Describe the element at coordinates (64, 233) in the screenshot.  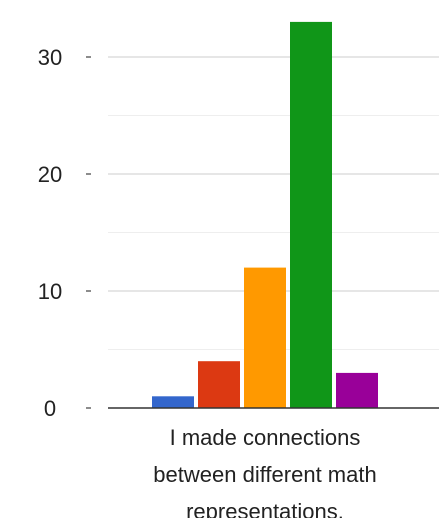
I see `y-axis-ticks: 0 10 20 30` at that location.